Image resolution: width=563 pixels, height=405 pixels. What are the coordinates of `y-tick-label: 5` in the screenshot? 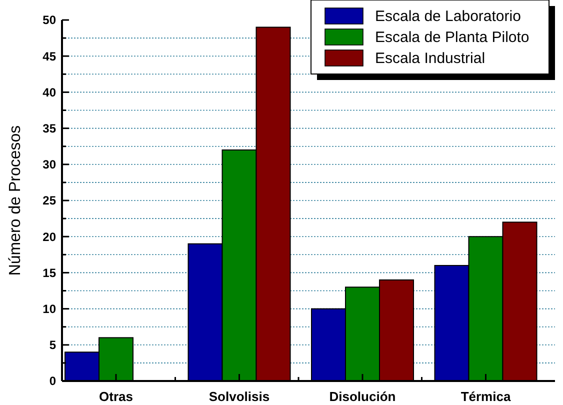 It's located at (52, 345).